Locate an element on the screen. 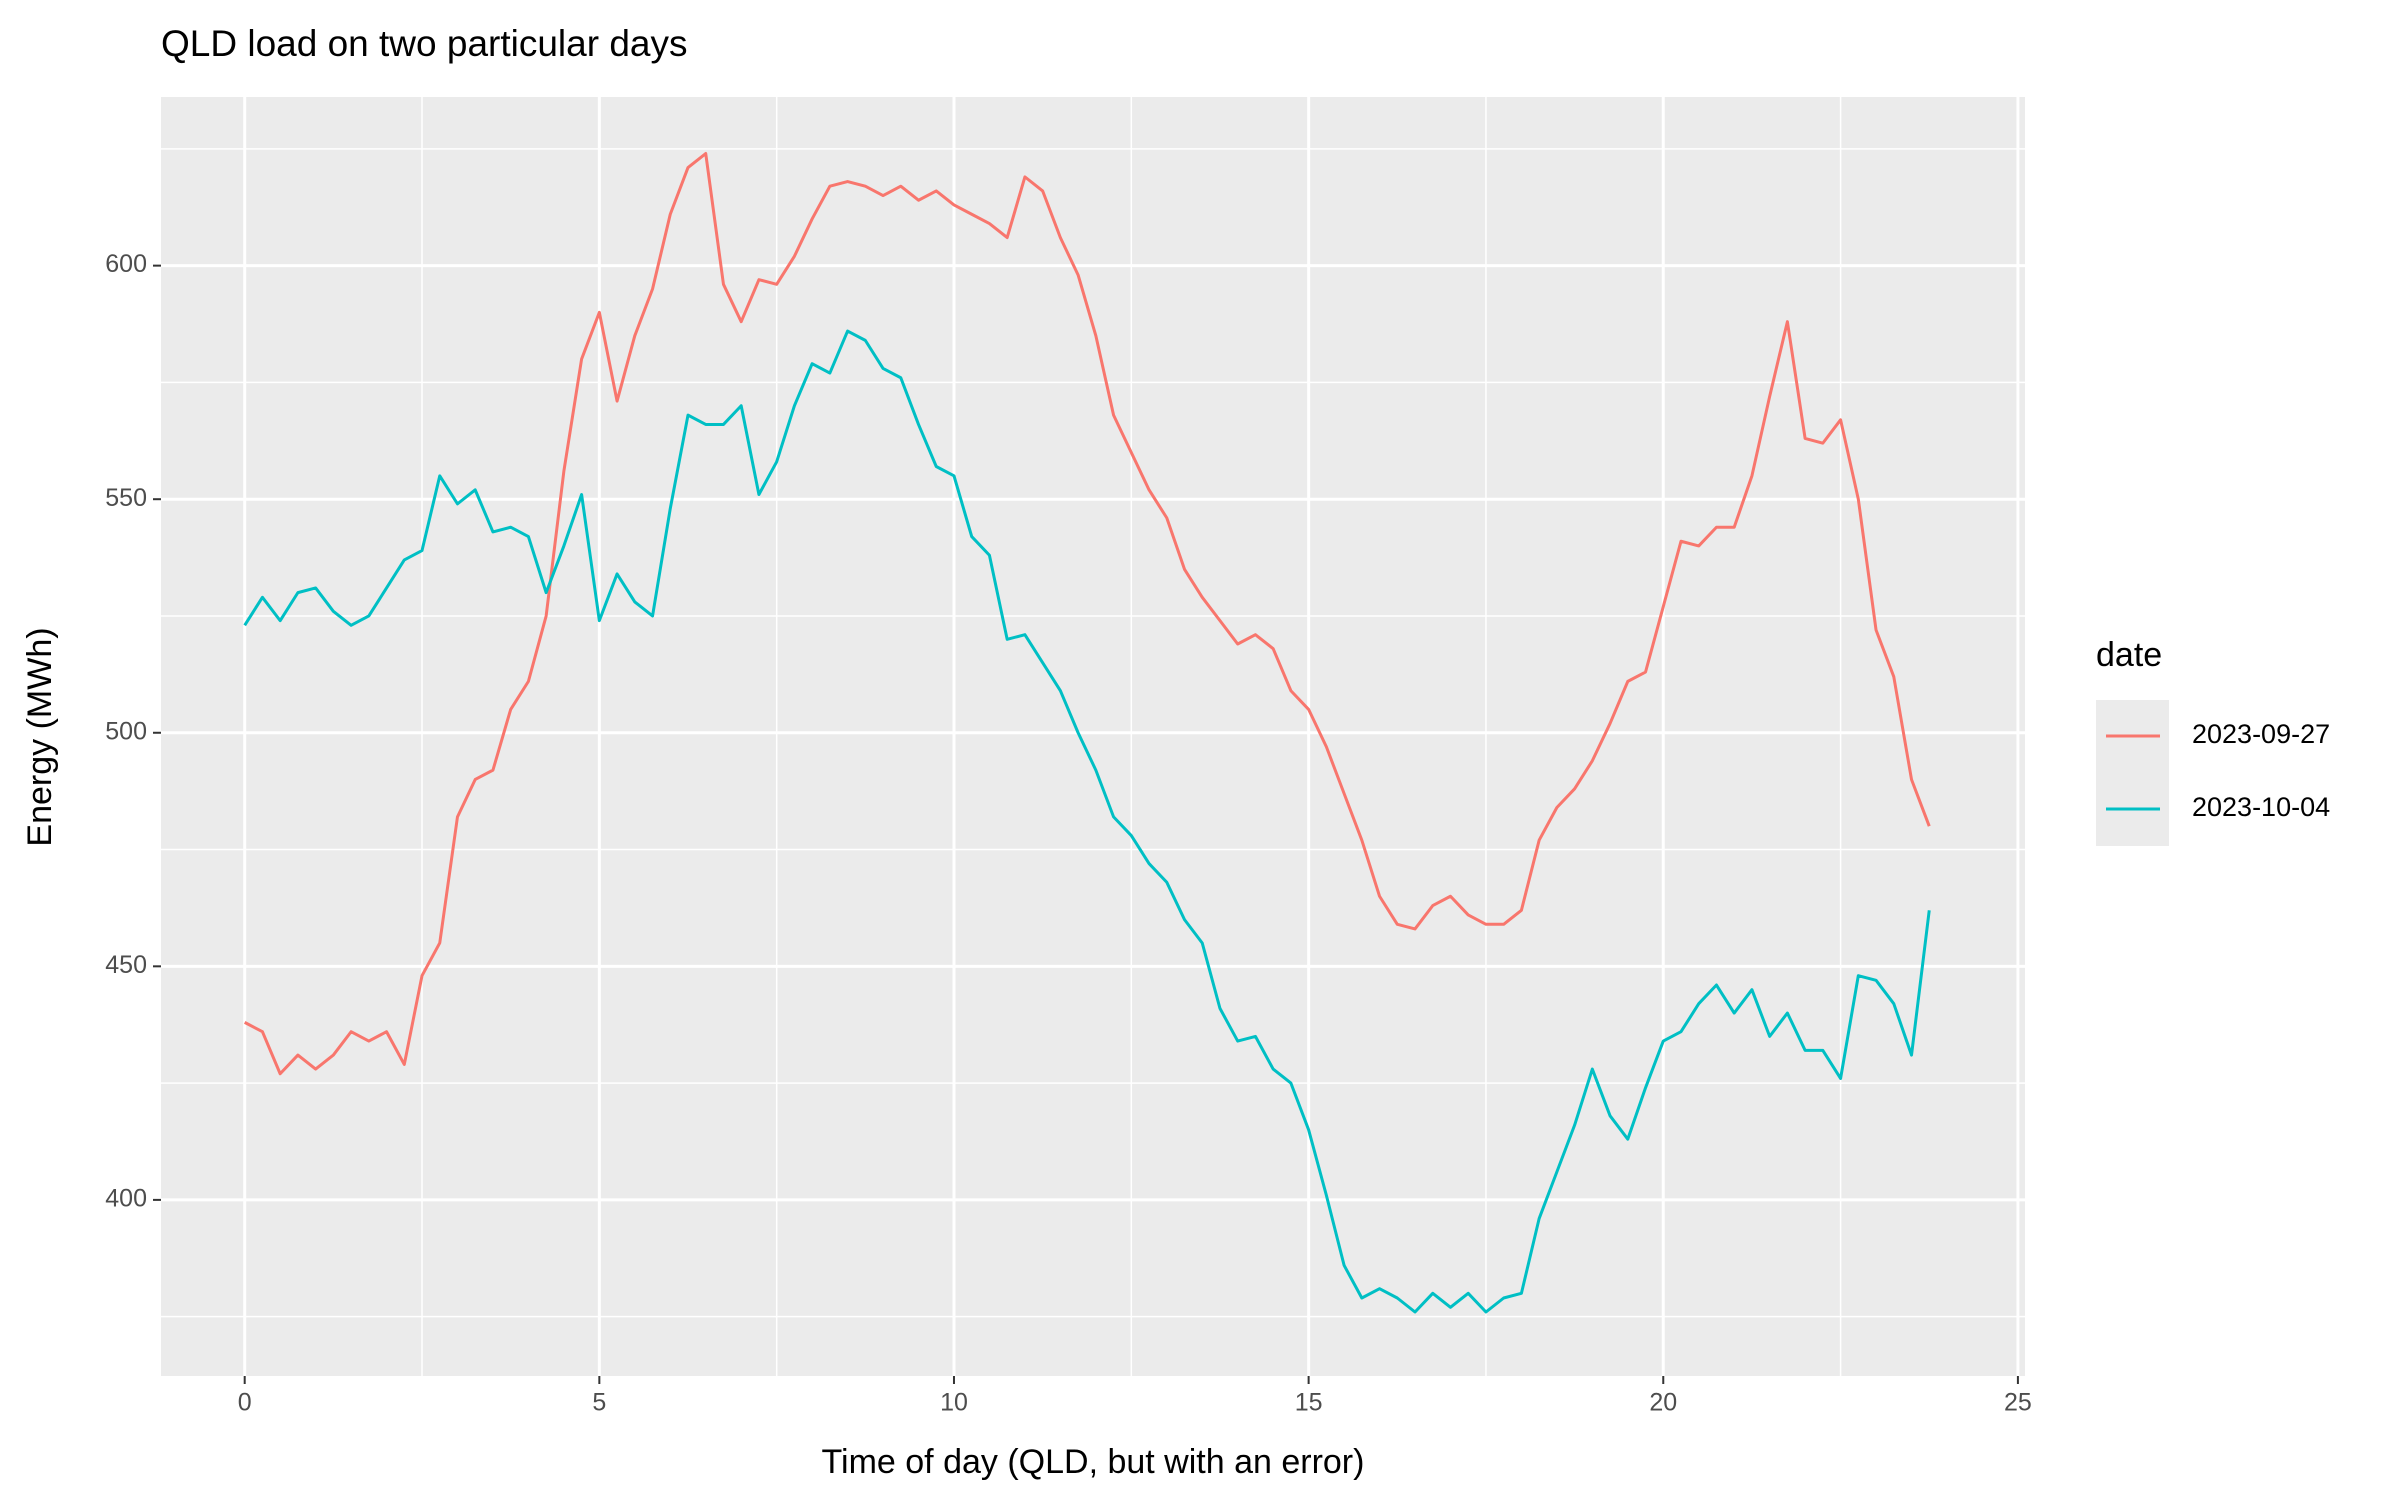 This screenshot has height=1500, width=2400. y-tick-label: 550 is located at coordinates (126, 498).